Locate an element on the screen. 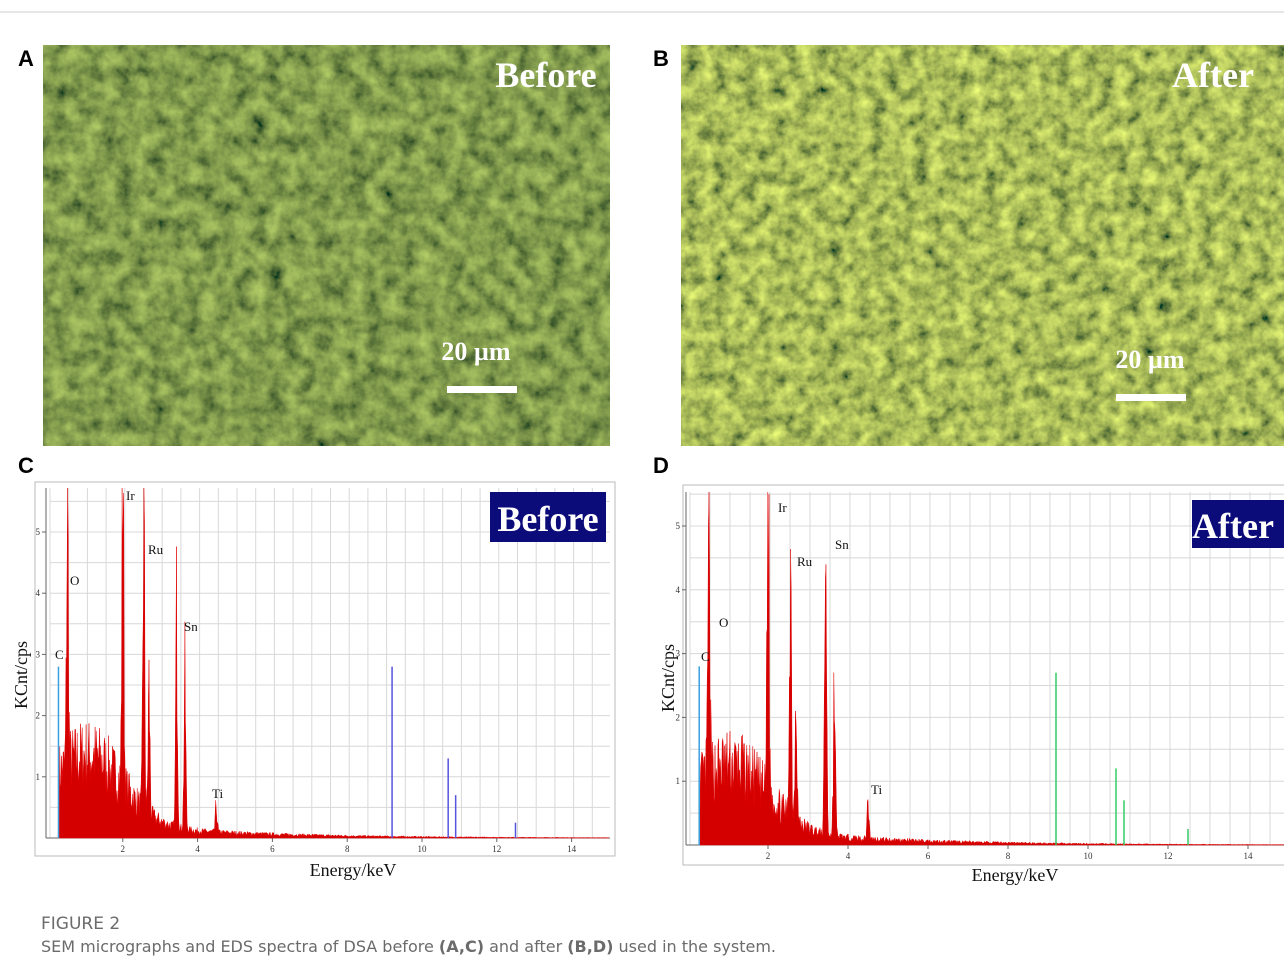  spectrum-label: After is located at coordinates (1233, 526).